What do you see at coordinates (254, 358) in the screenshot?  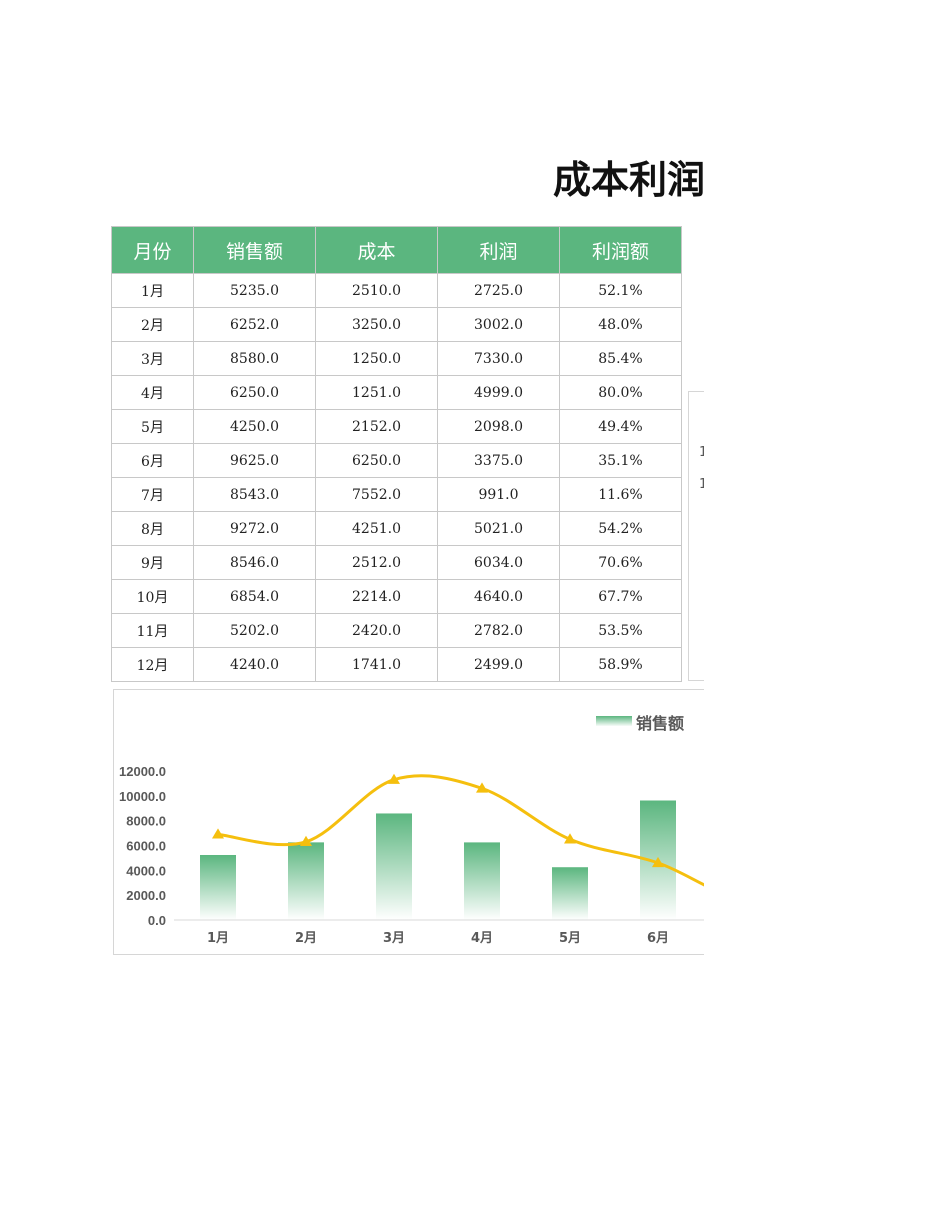 I see `cell-sales: 8580.0` at bounding box center [254, 358].